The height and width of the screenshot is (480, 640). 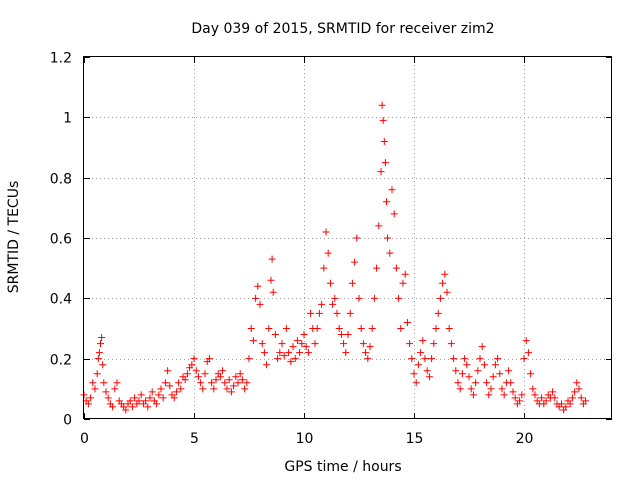 What do you see at coordinates (61, 180) in the screenshot?
I see `y-tick-label: 0.8` at bounding box center [61, 180].